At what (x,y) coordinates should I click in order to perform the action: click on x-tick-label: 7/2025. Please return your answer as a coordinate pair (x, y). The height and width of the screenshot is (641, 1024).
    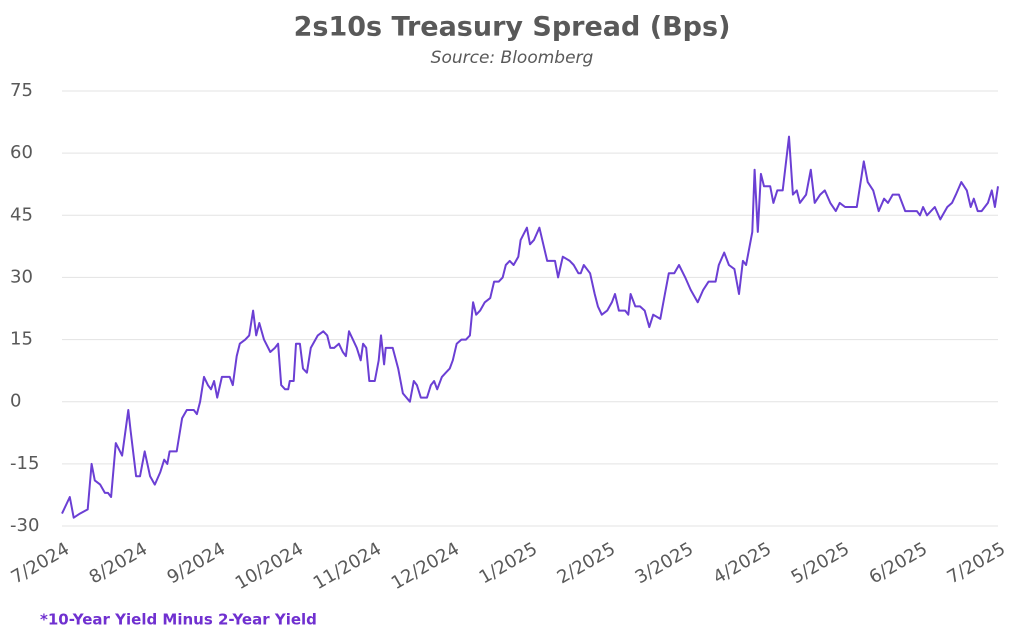
    Looking at the image, I should click on (976, 563).